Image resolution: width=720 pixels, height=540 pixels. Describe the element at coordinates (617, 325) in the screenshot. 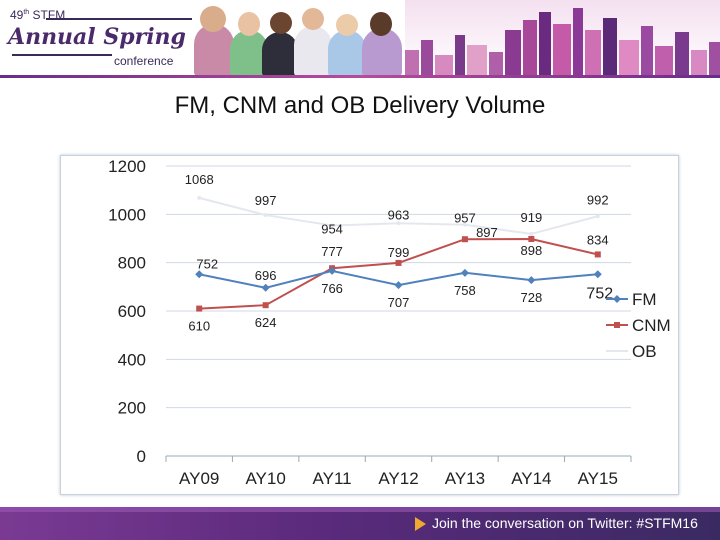

I see `legend-marker-cnm` at that location.